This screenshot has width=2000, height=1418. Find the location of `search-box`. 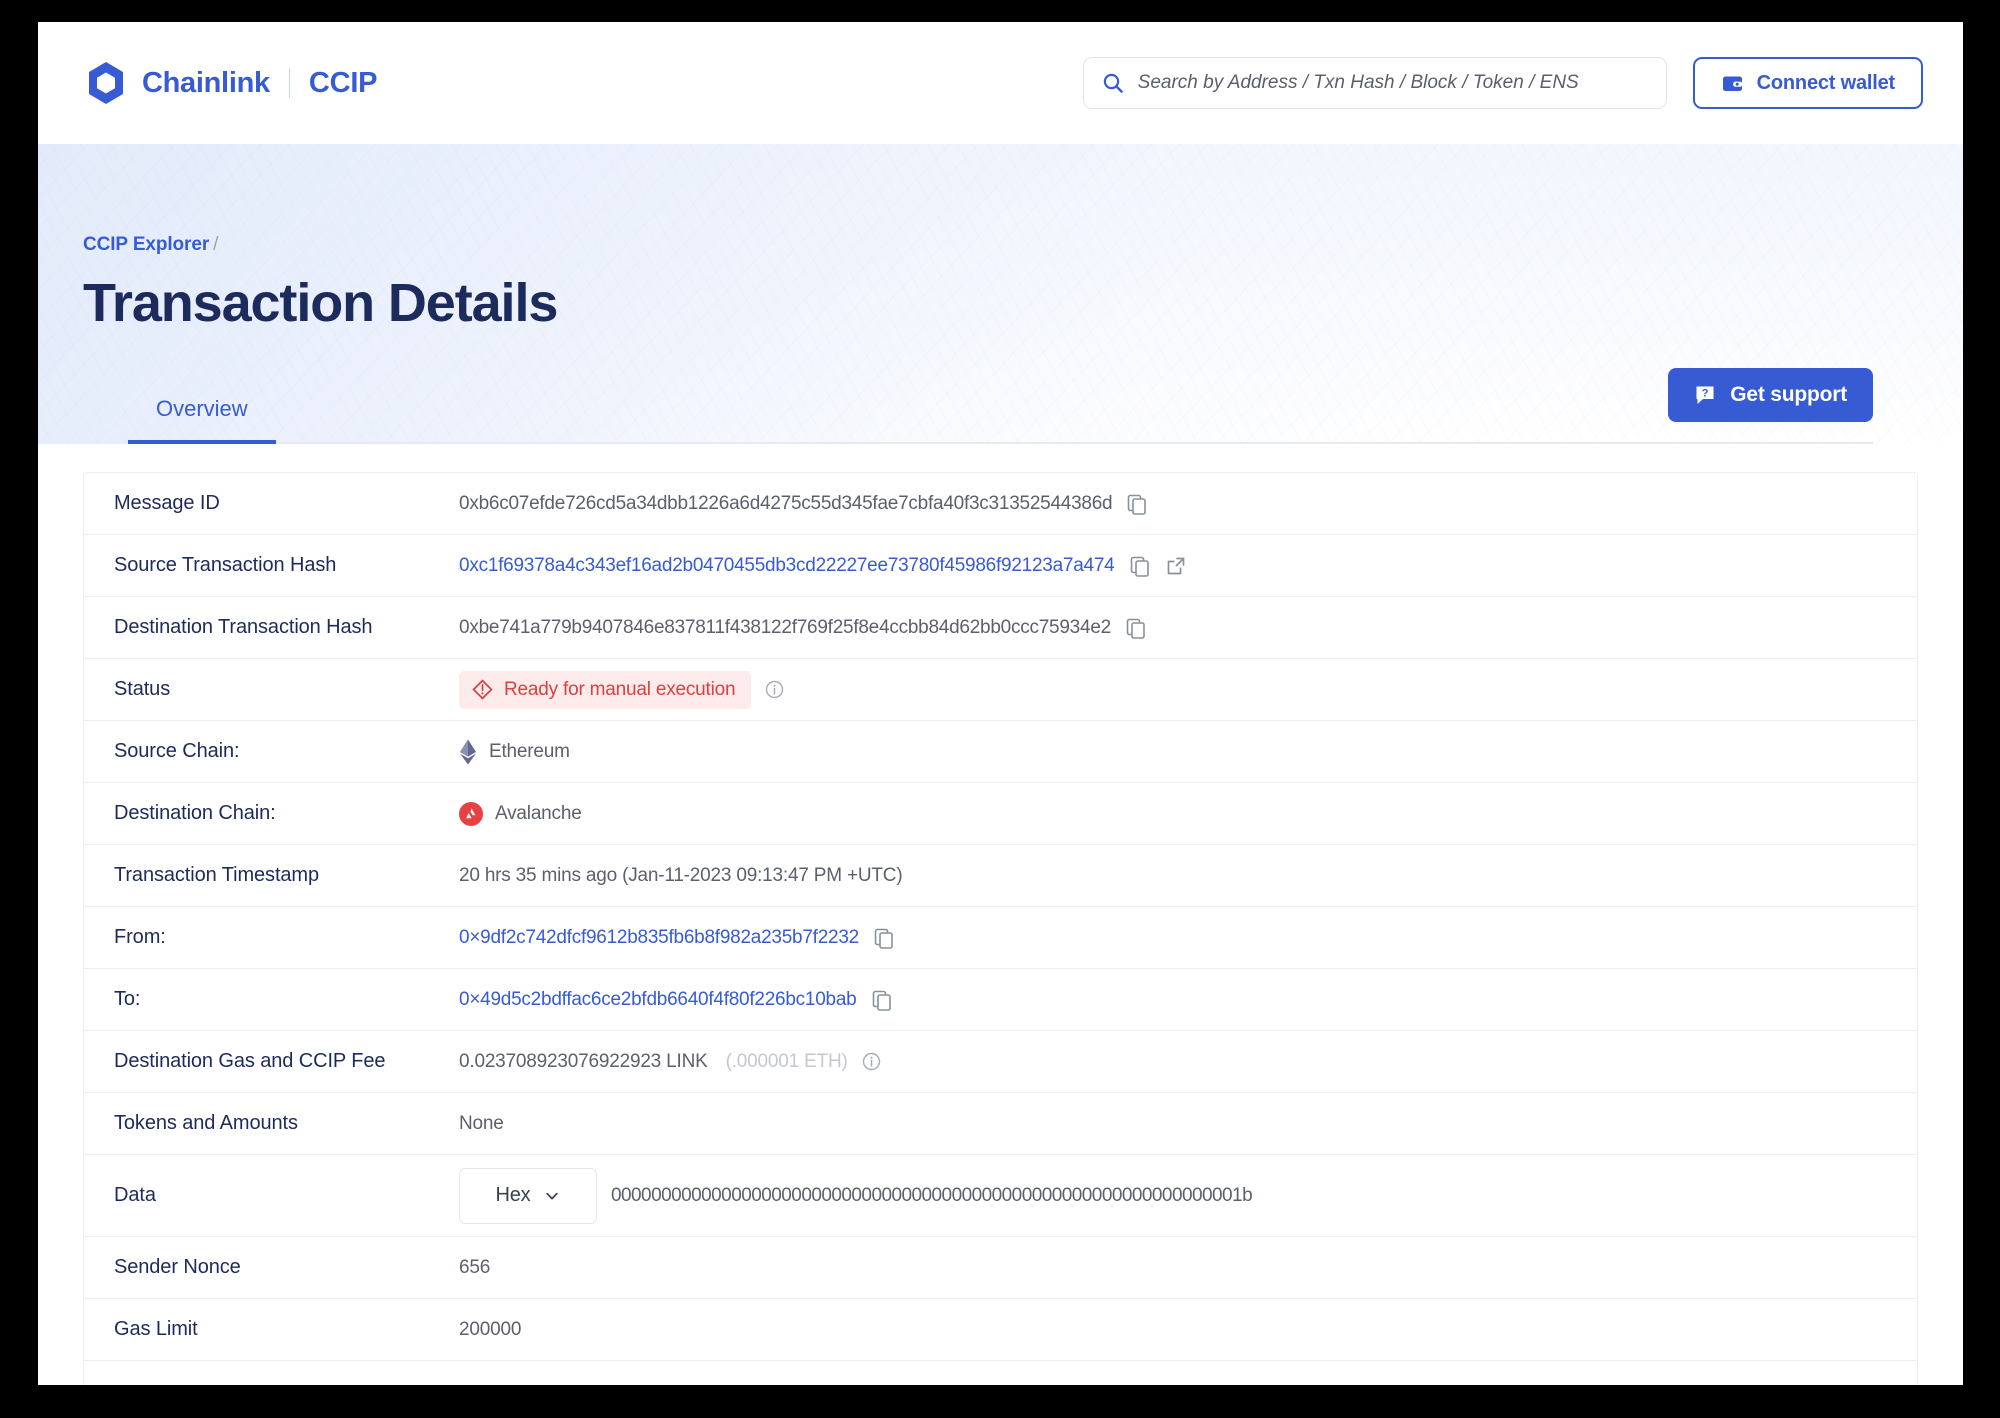

search-box is located at coordinates (1374, 83).